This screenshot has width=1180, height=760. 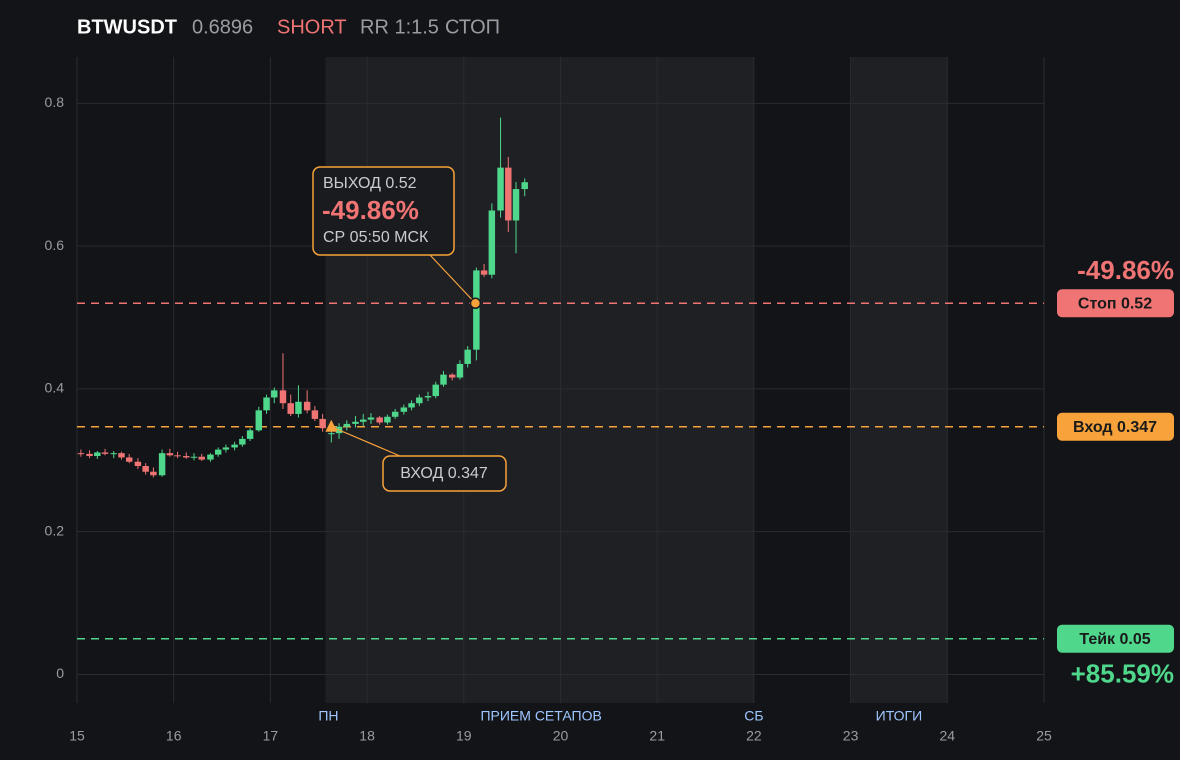 I want to click on x-tick-label: 15, so click(x=77, y=736).